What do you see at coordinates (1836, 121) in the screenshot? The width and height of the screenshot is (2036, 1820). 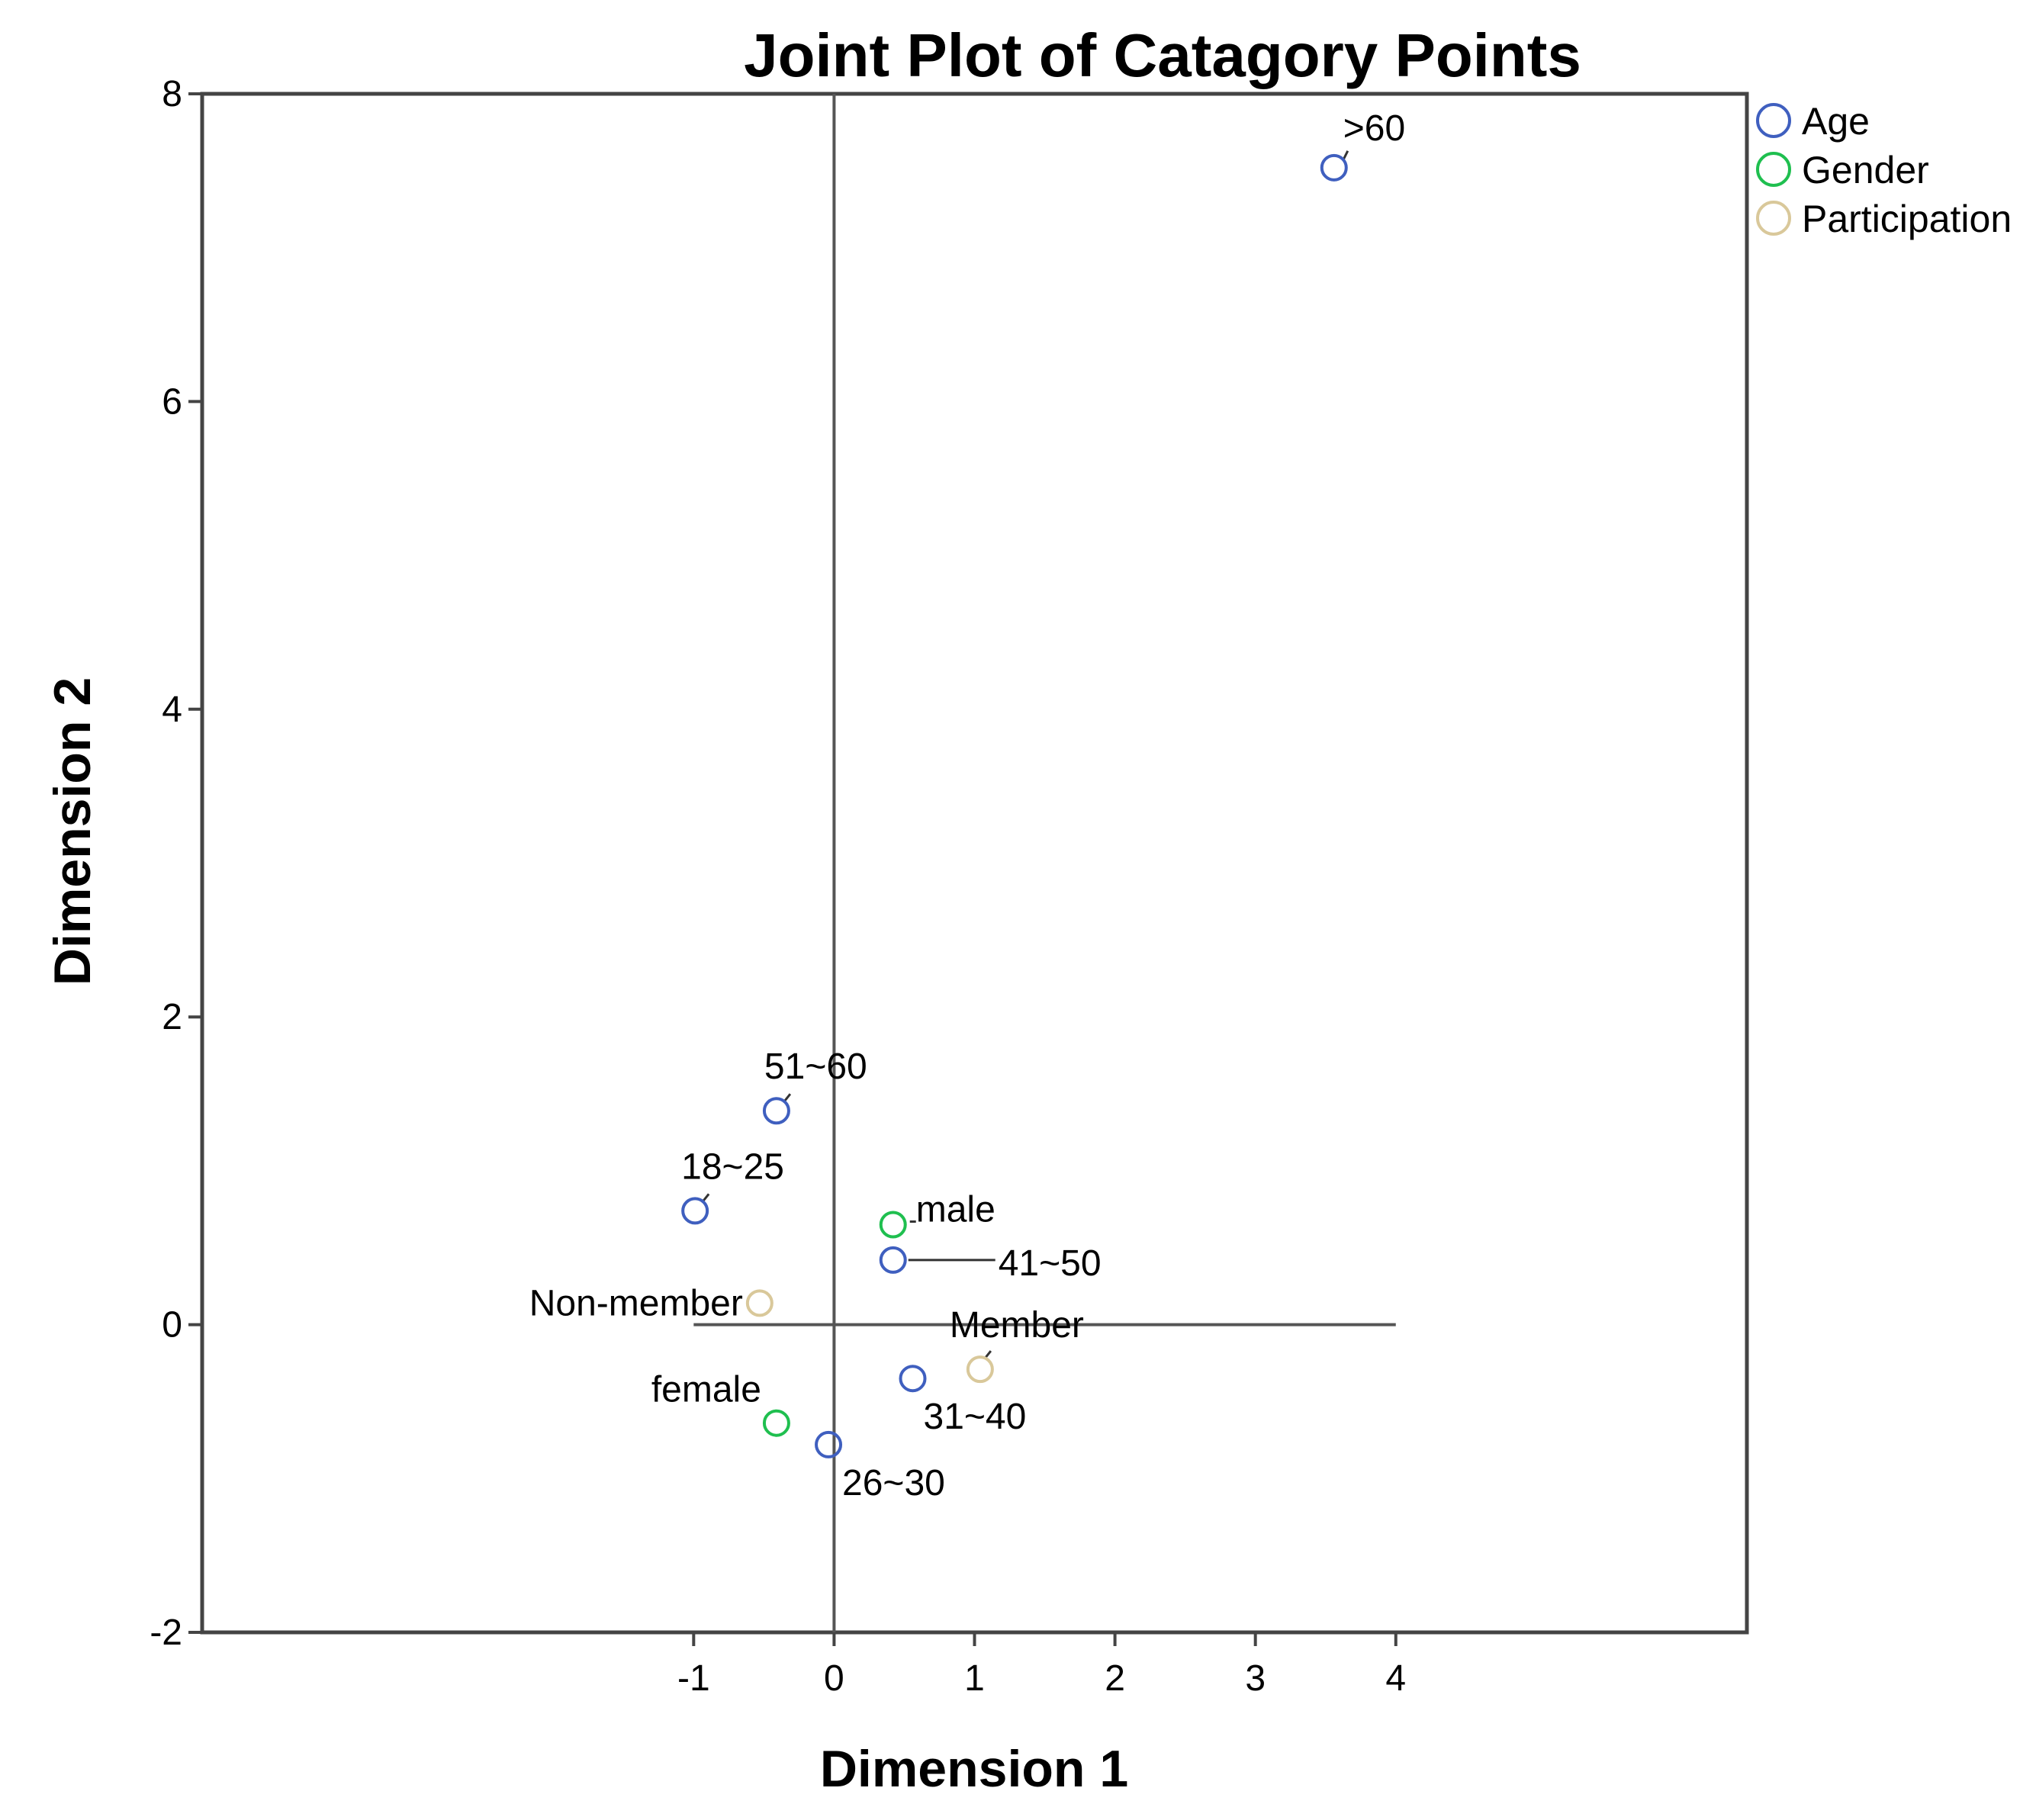 I see `legend-entry-label: Age` at bounding box center [1836, 121].